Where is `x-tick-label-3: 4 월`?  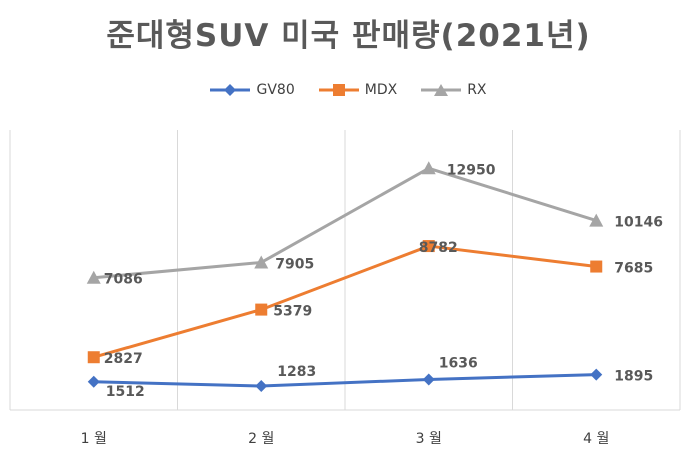
x-tick-label-3: 4 월 is located at coordinates (596, 439).